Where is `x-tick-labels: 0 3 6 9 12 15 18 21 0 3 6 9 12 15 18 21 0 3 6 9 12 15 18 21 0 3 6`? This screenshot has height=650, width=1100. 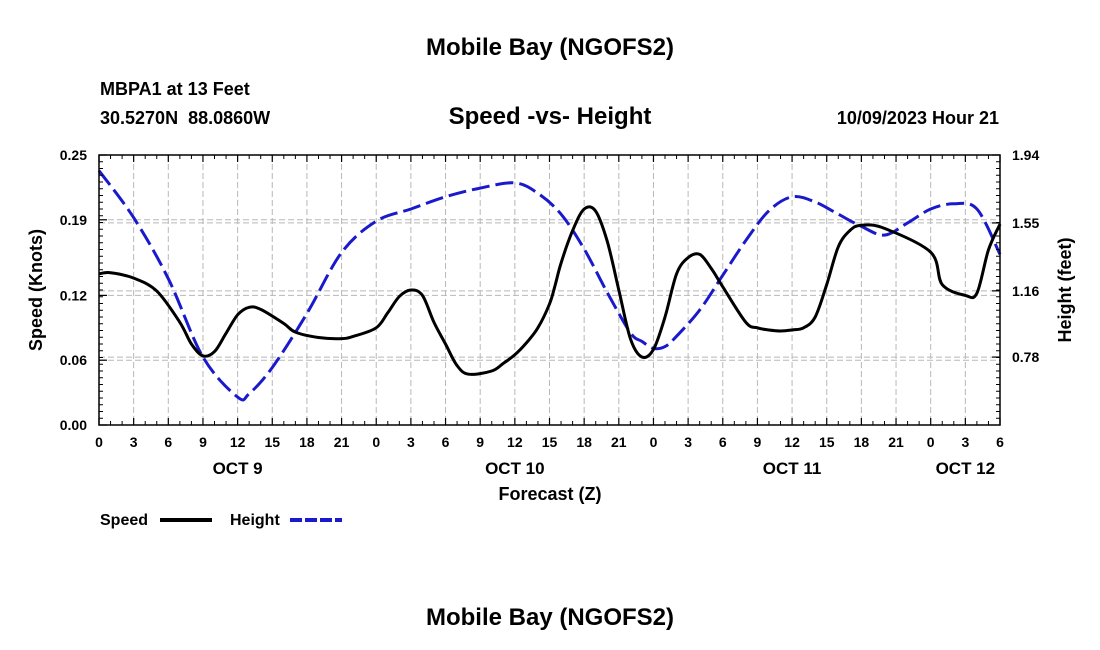 x-tick-labels: 0 3 6 9 12 15 18 21 0 3 6 9 12 15 18 21 0 3 6 9 12 15 18 21 0 3 6 is located at coordinates (549, 442).